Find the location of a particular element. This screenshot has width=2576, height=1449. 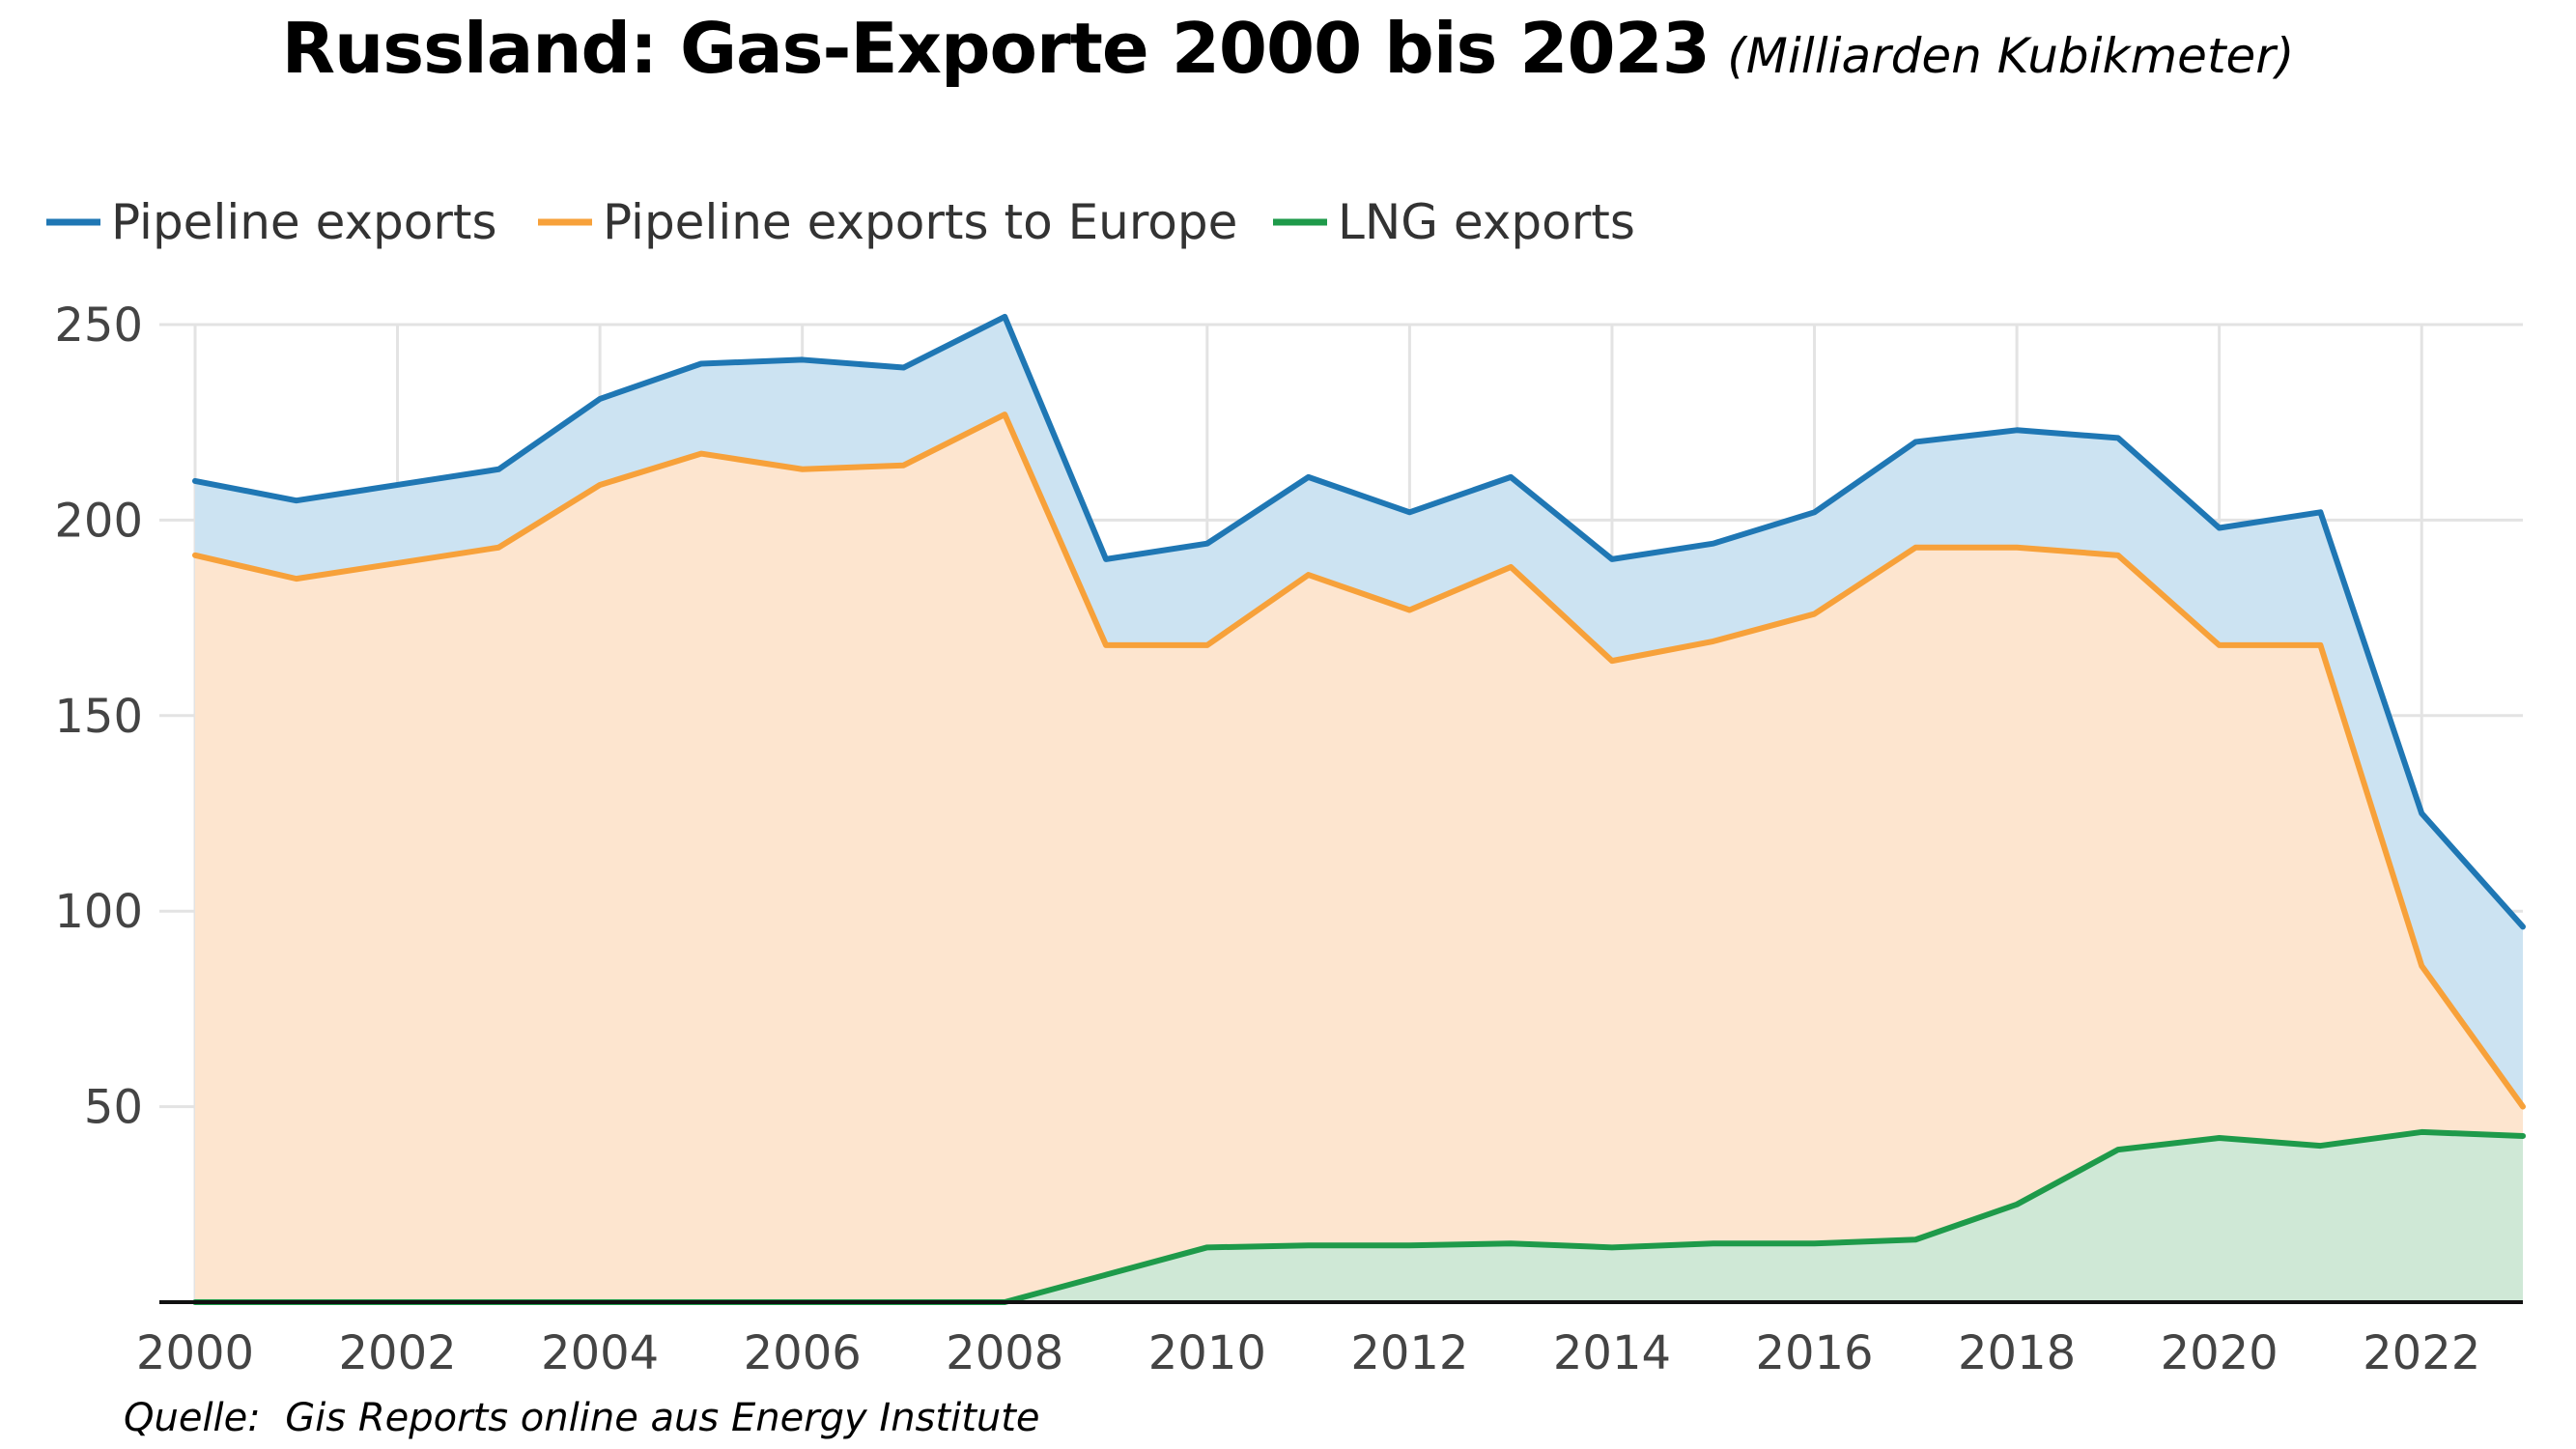

y-tick-label-100: 100 is located at coordinates (98, 912).